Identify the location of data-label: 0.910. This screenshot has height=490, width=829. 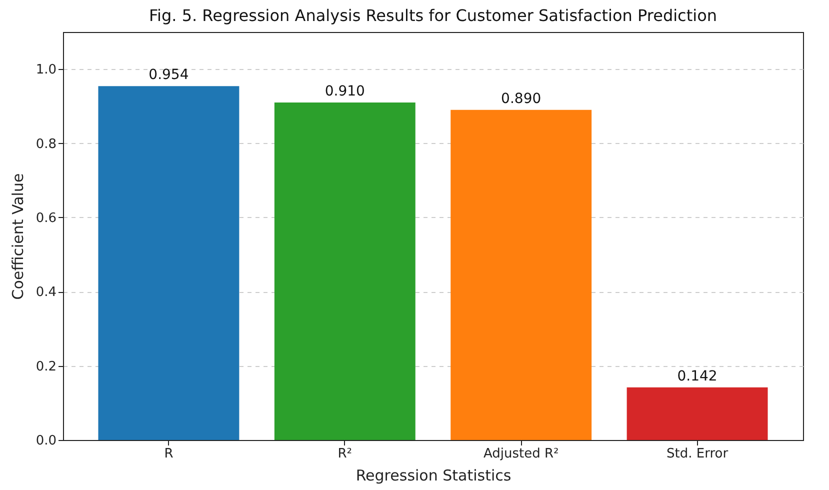
(344, 91).